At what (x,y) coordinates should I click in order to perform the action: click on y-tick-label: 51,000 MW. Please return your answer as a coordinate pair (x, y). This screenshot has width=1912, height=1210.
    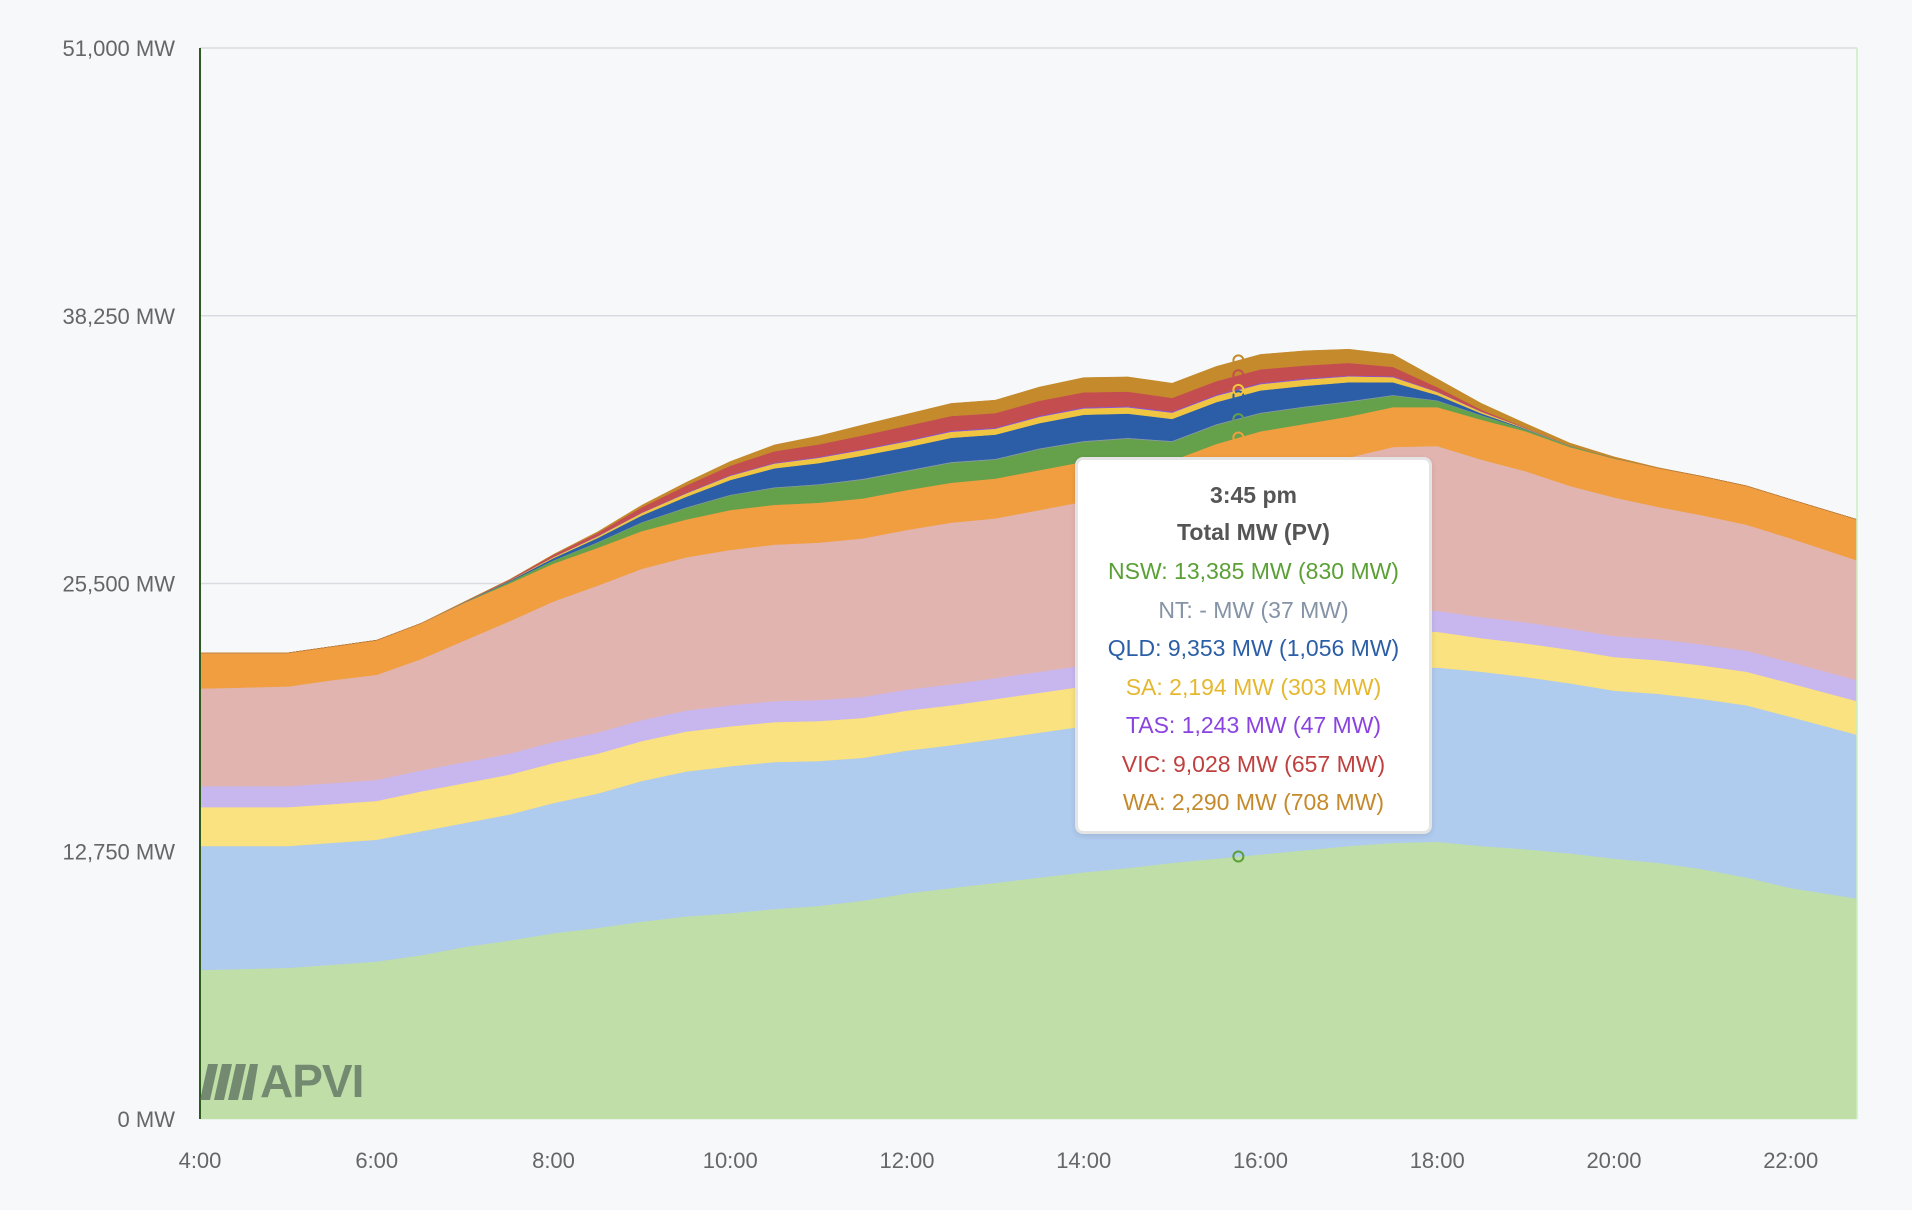
    Looking at the image, I should click on (119, 48).